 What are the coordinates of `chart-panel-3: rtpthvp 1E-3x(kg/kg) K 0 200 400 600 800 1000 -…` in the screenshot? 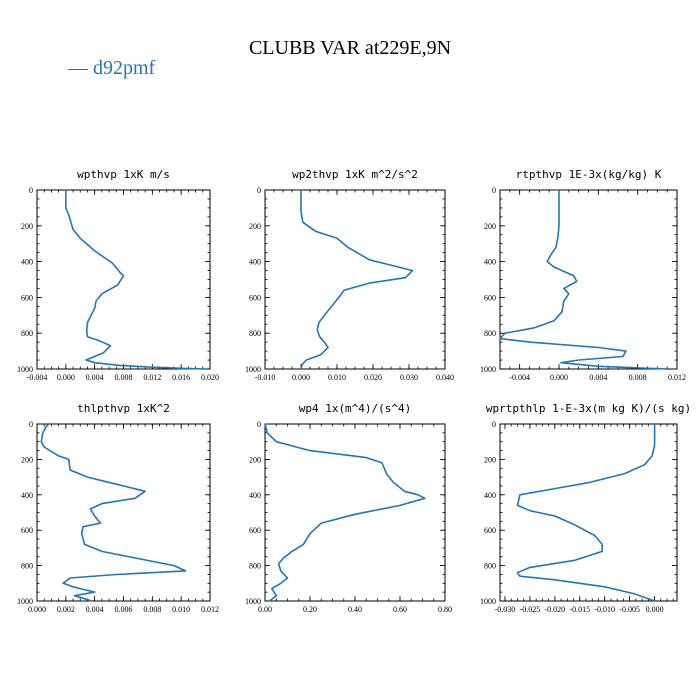 It's located at (583, 275).